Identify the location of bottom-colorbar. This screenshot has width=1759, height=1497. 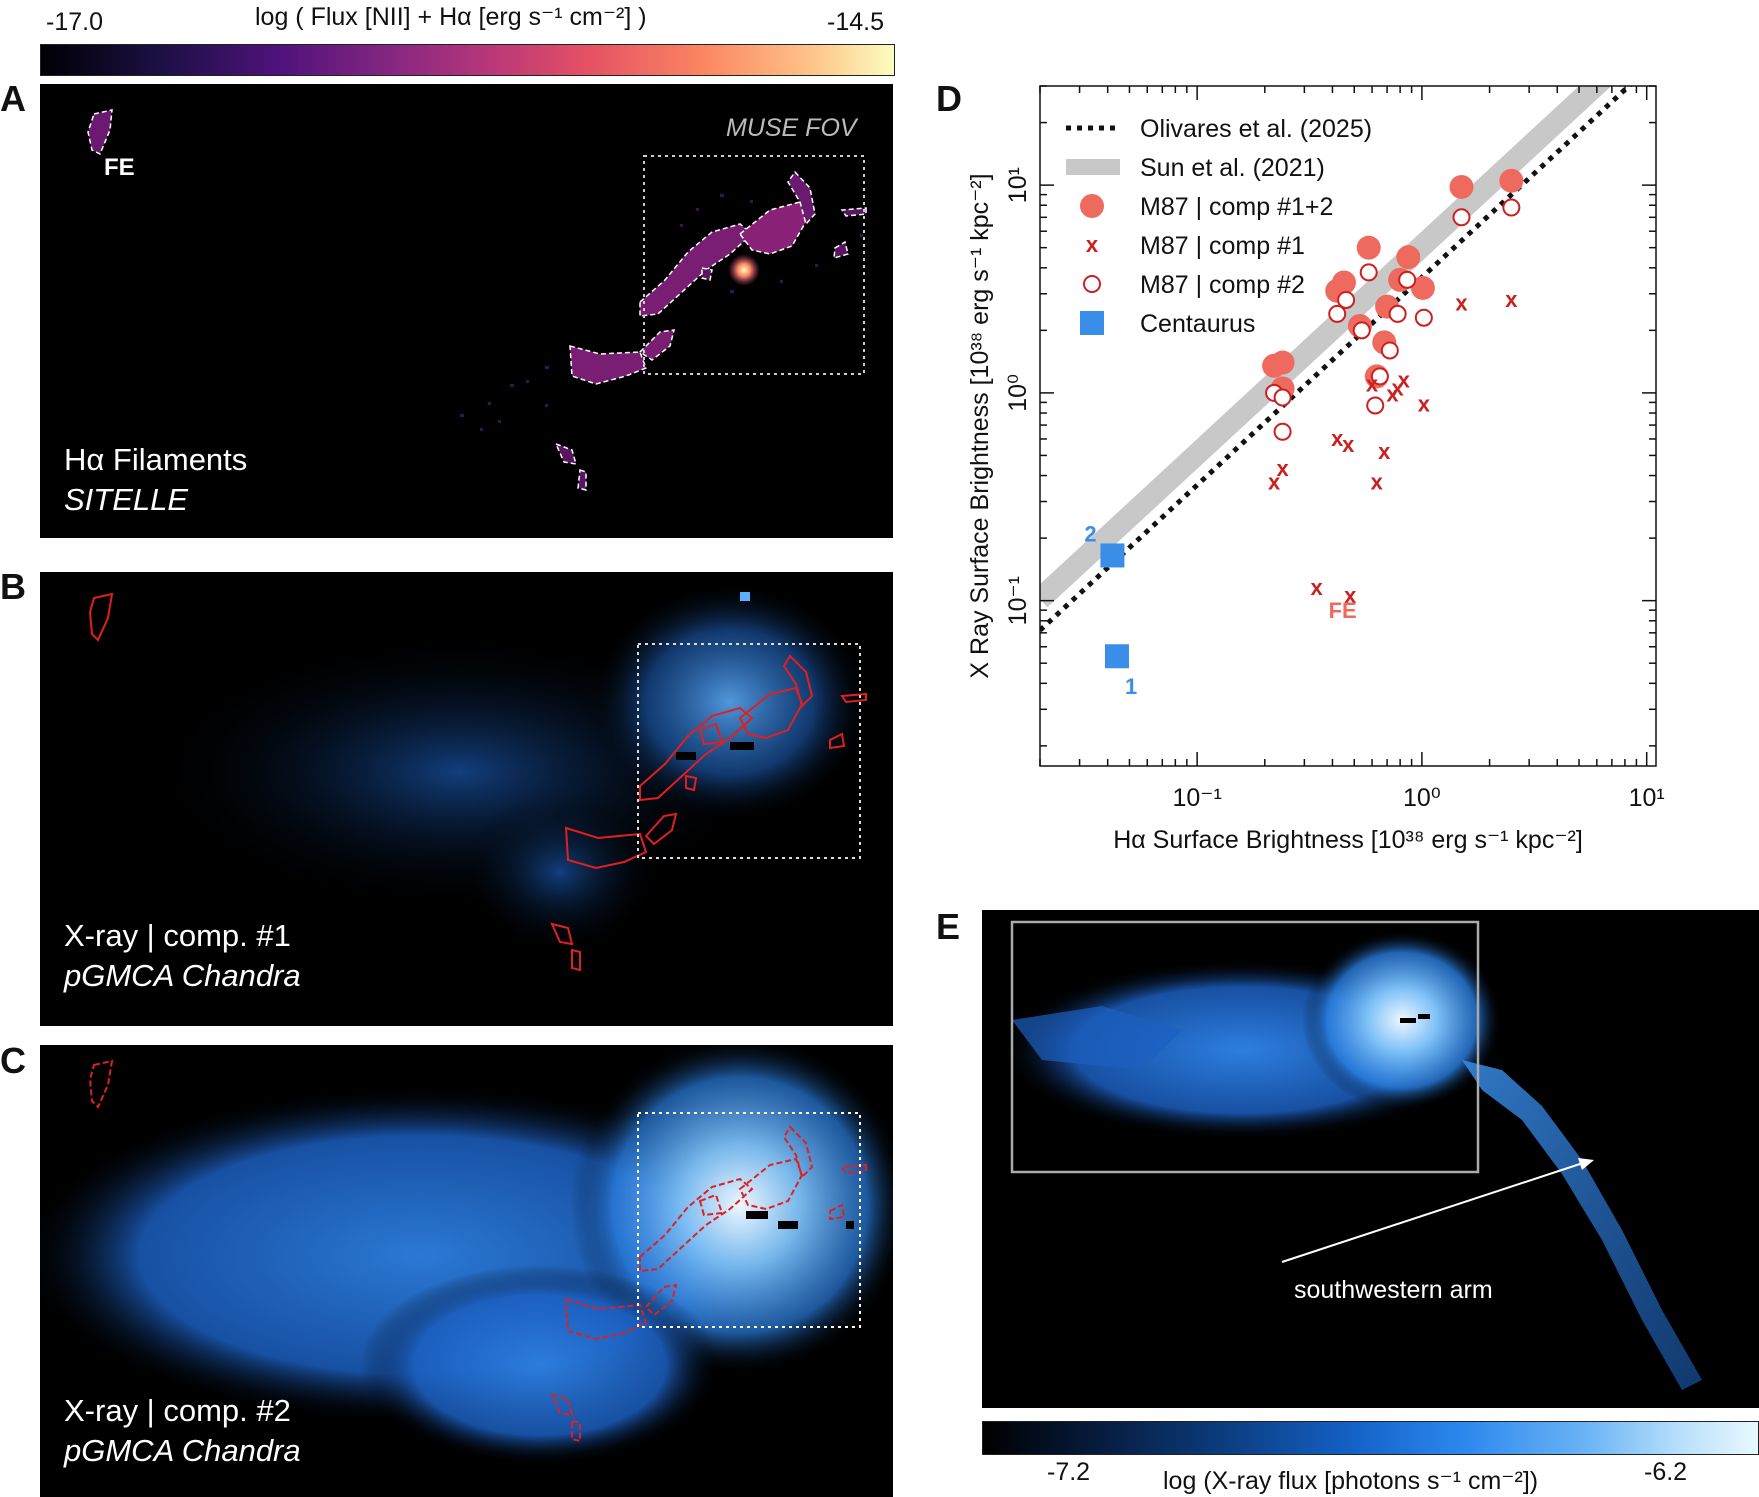
(1370, 1438).